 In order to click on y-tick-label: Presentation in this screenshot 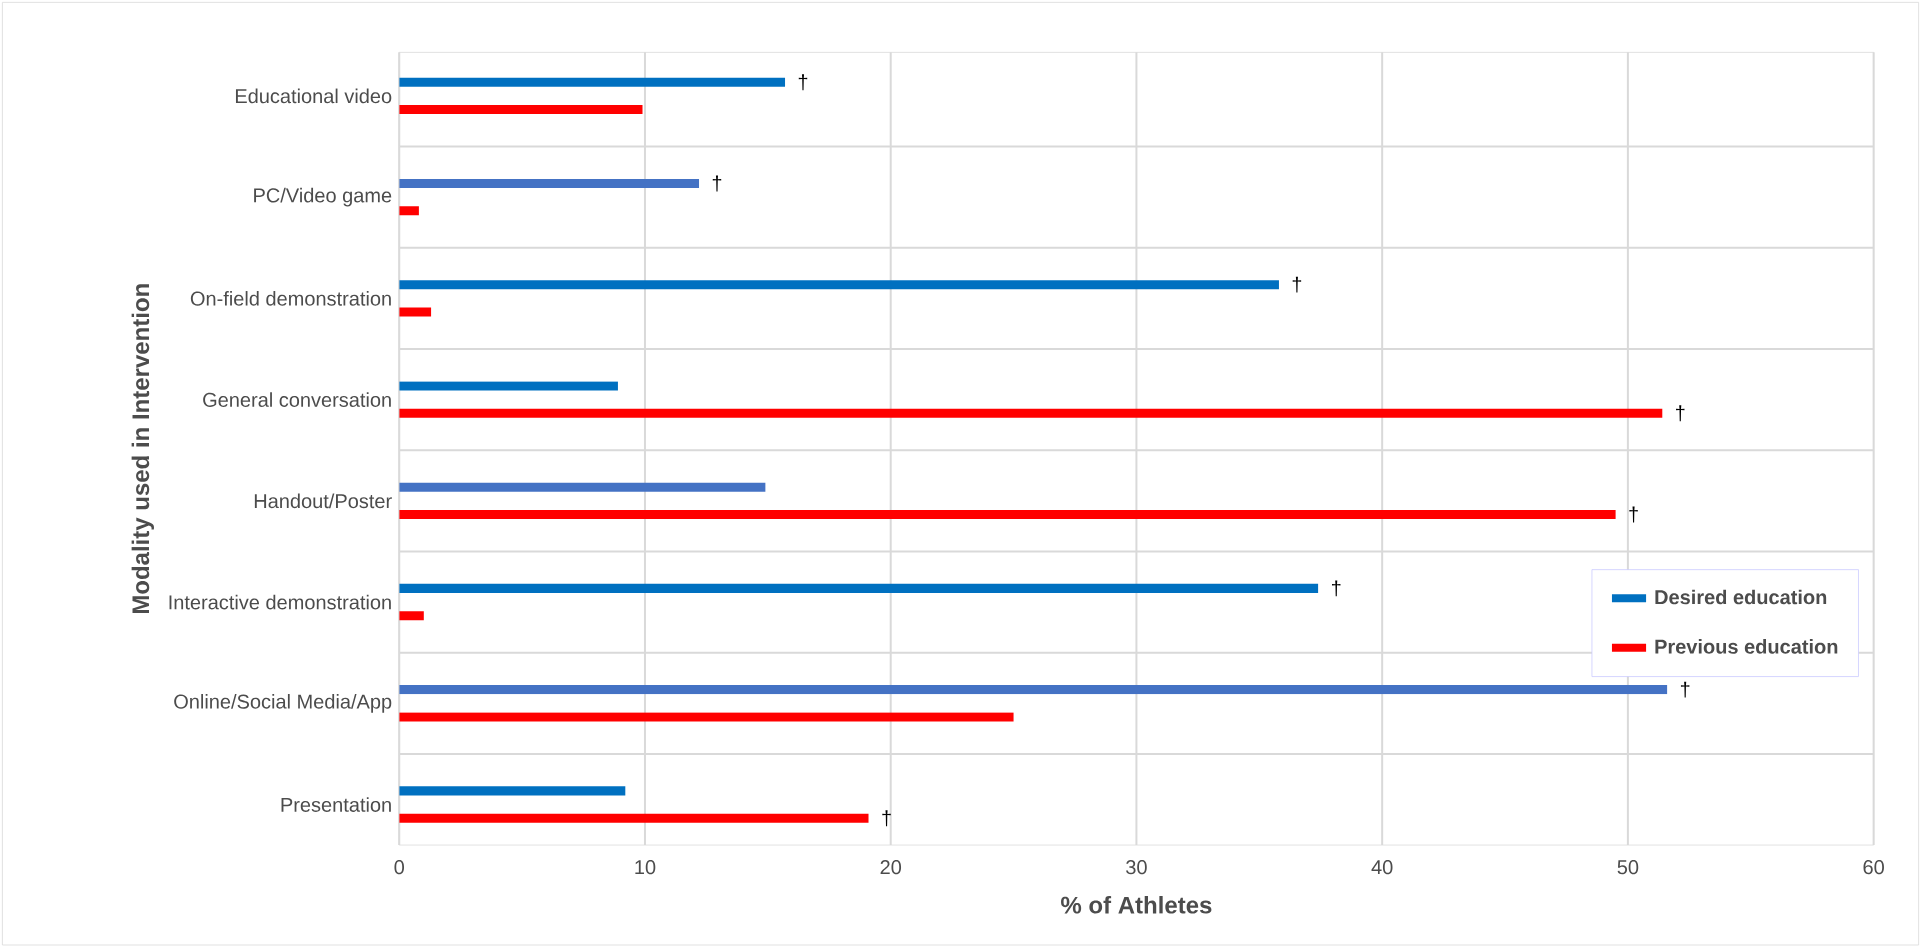, I will do `click(336, 804)`.